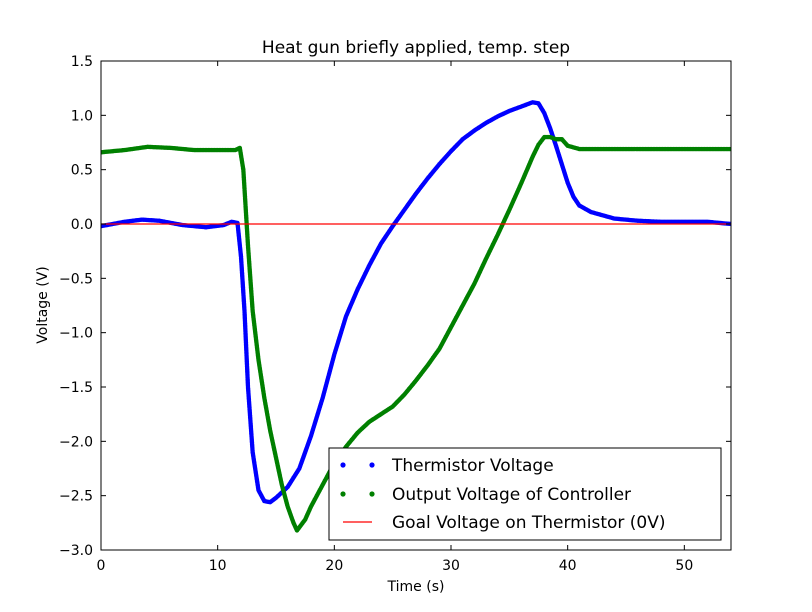 The width and height of the screenshot is (812, 612). What do you see at coordinates (82, 116) in the screenshot?
I see `y-tick-label: 1.0` at bounding box center [82, 116].